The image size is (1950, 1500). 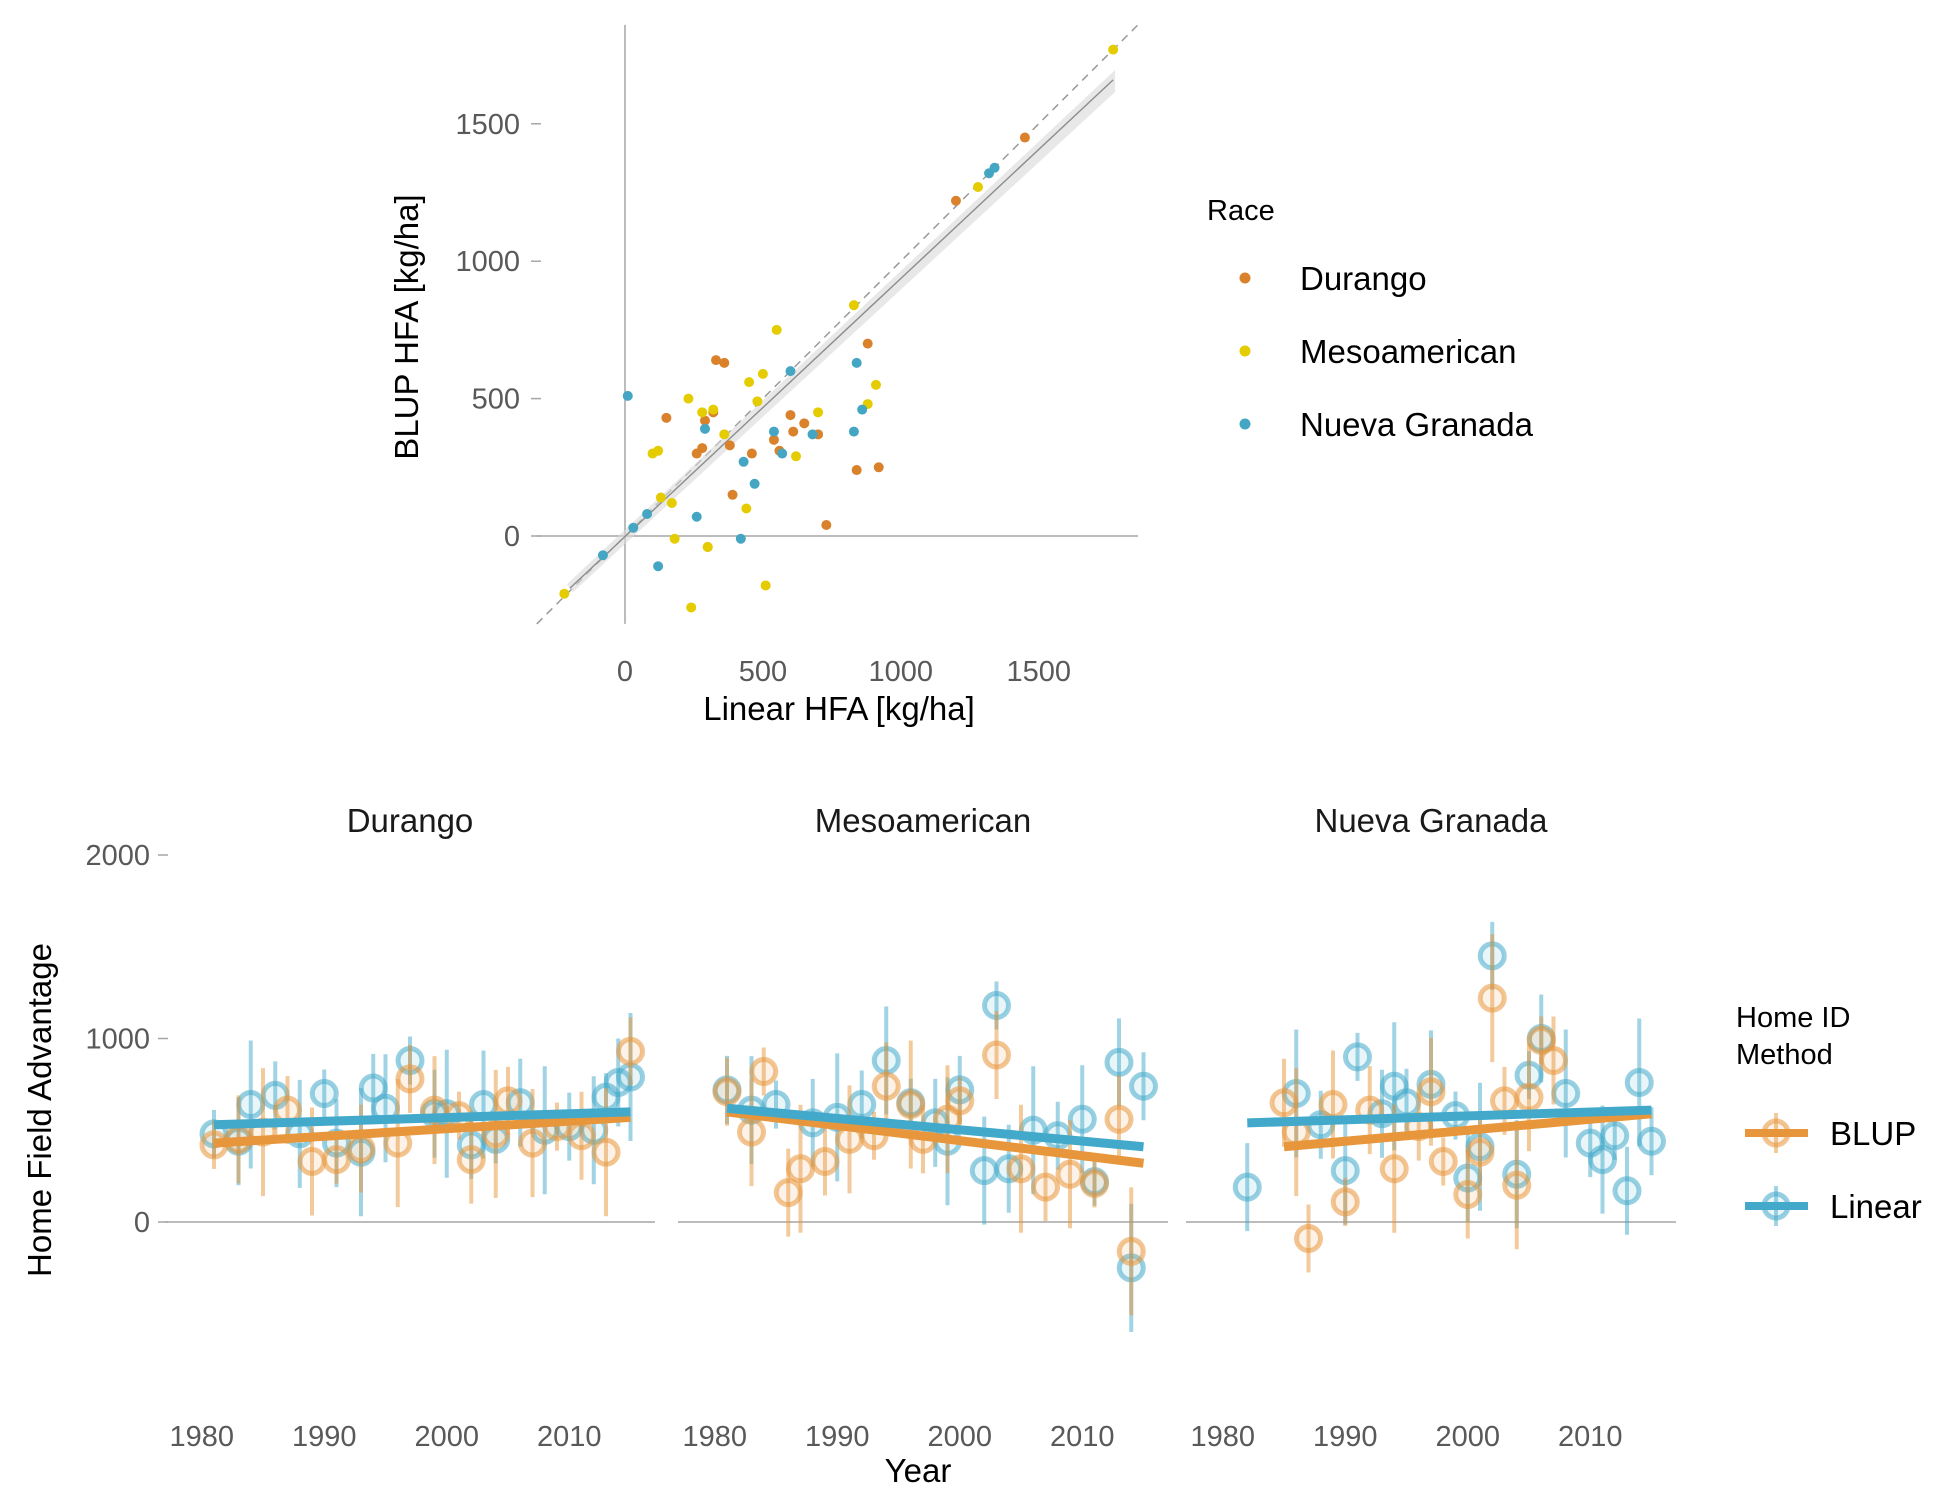 I want to click on facet-x-tick-label: 2010, so click(x=1082, y=1437).